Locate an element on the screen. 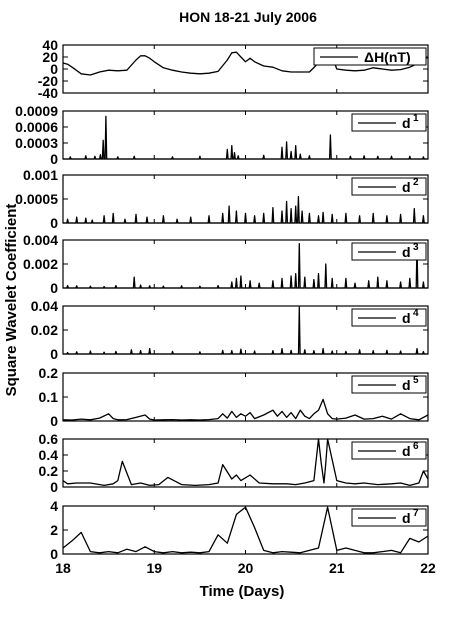 The width and height of the screenshot is (474, 627). panel-2-ytick-label: 0 is located at coordinates (54, 159).